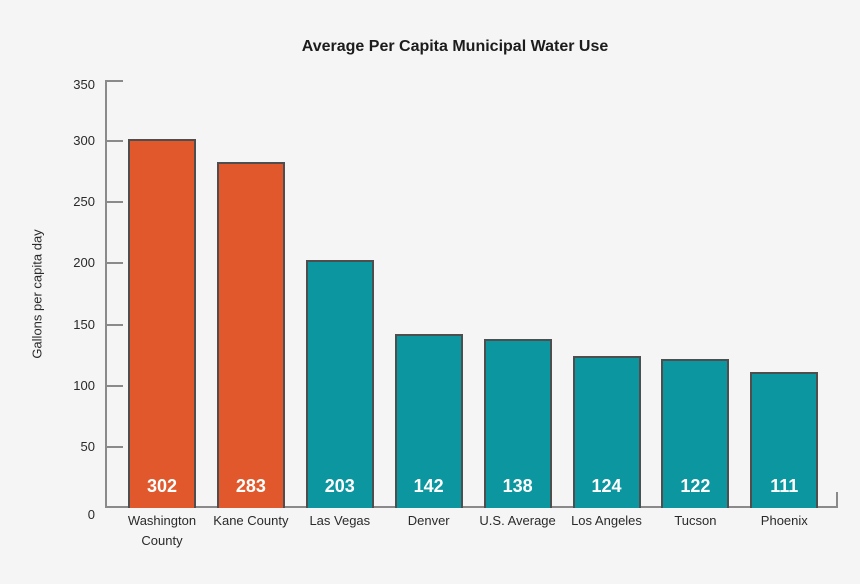  Describe the element at coordinates (250, 335) in the screenshot. I see `bar: 283` at that location.